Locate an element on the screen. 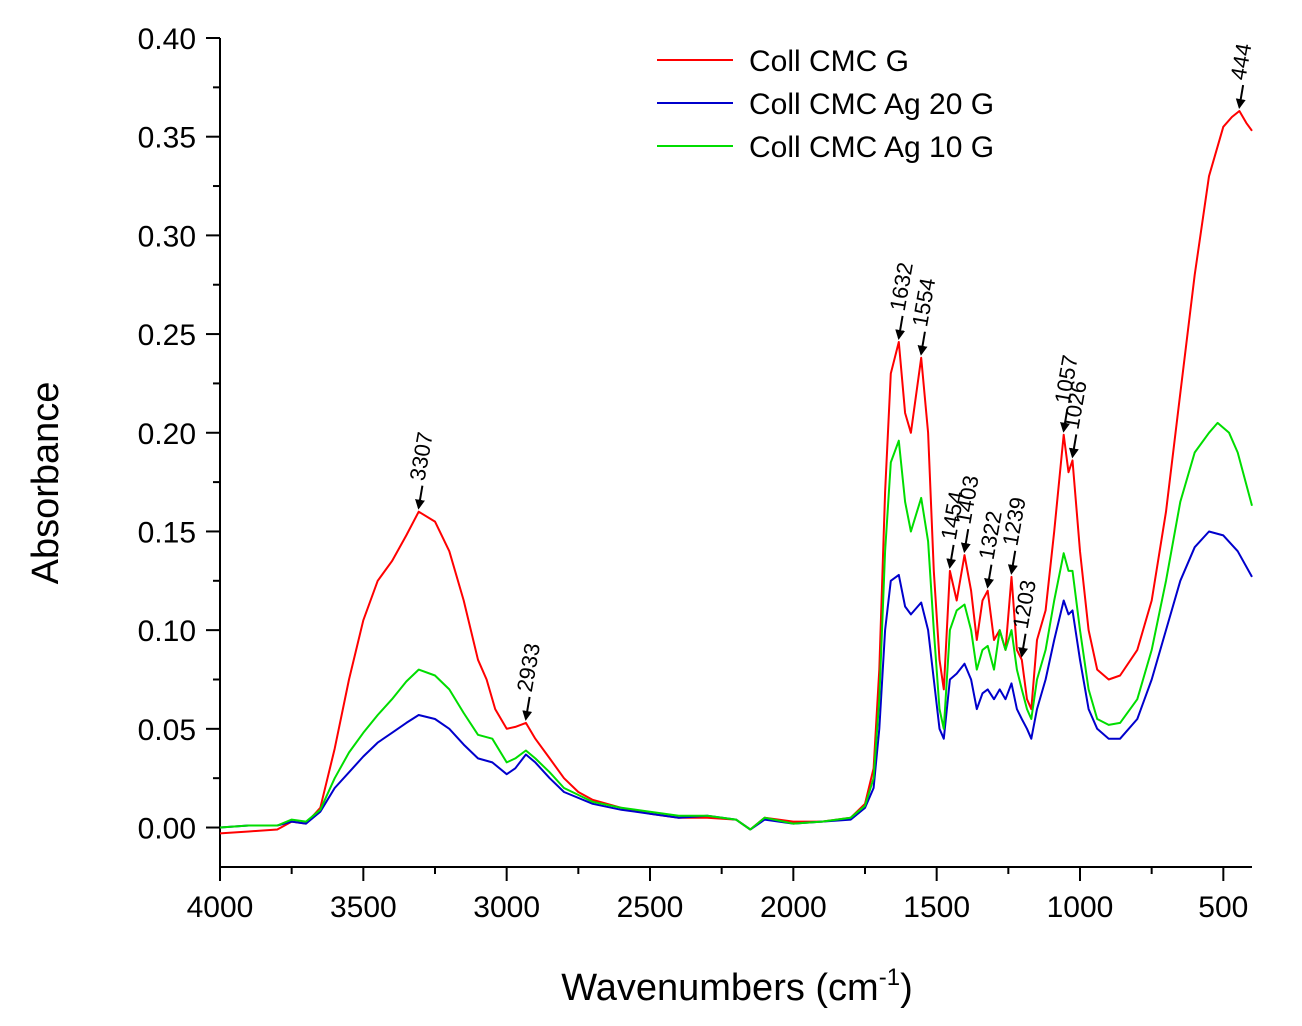  peak-label: 3307 is located at coordinates (421, 456).